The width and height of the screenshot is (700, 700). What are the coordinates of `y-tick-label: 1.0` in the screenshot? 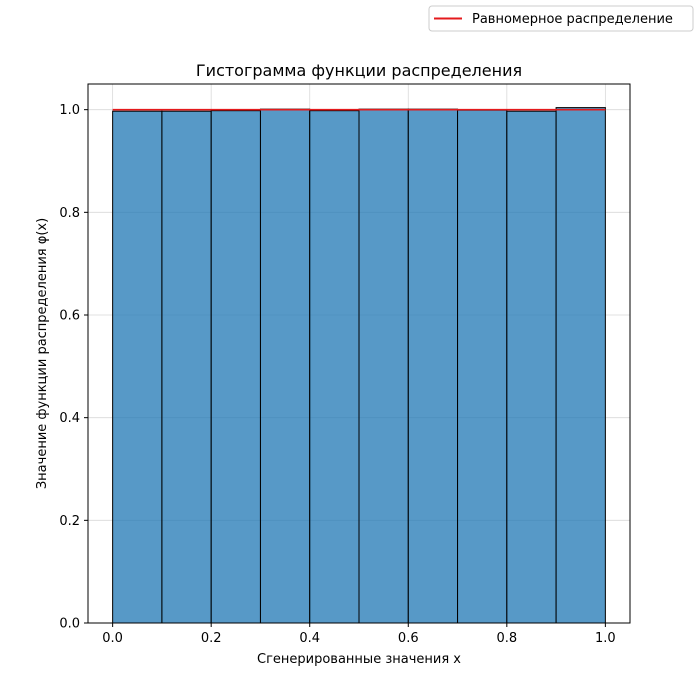 It's located at (69, 110).